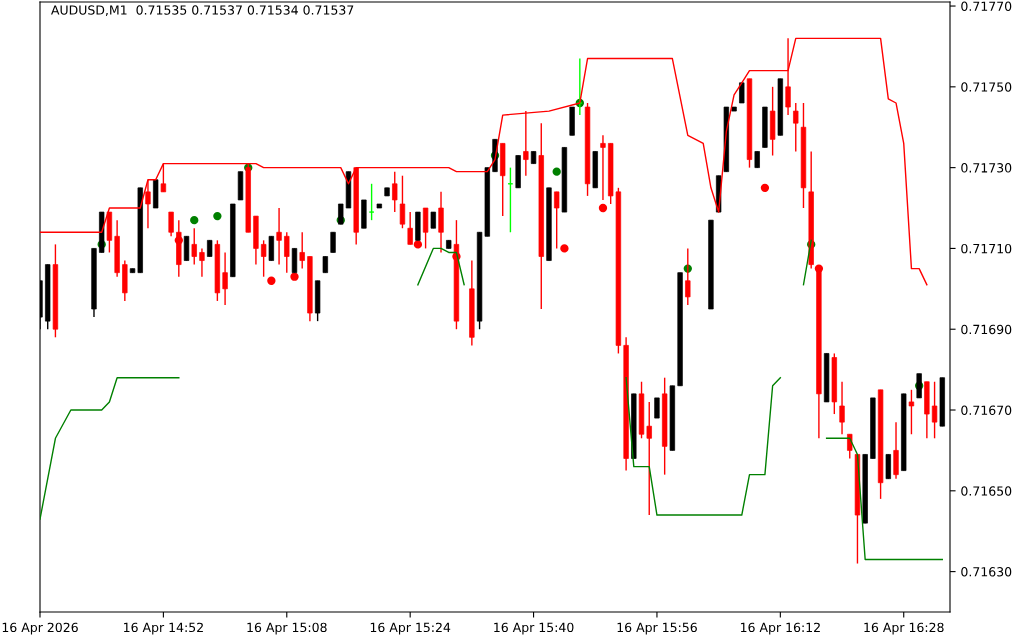  I want to click on y-tick-label: 0.71670, so click(986, 410).